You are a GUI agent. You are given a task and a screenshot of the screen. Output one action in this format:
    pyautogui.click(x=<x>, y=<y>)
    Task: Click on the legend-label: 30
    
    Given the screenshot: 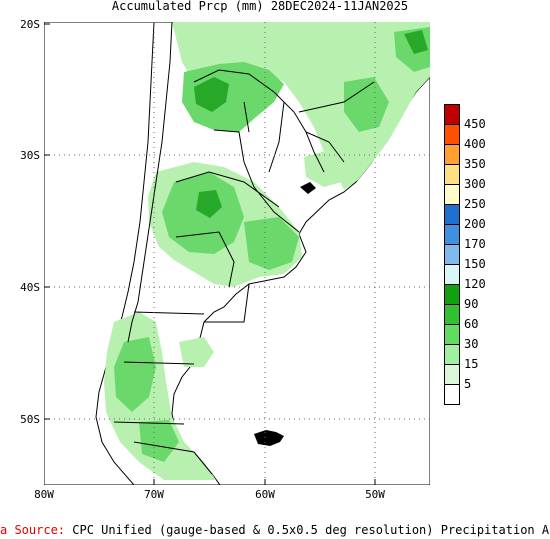 What is the action you would take?
    pyautogui.click(x=471, y=344)
    